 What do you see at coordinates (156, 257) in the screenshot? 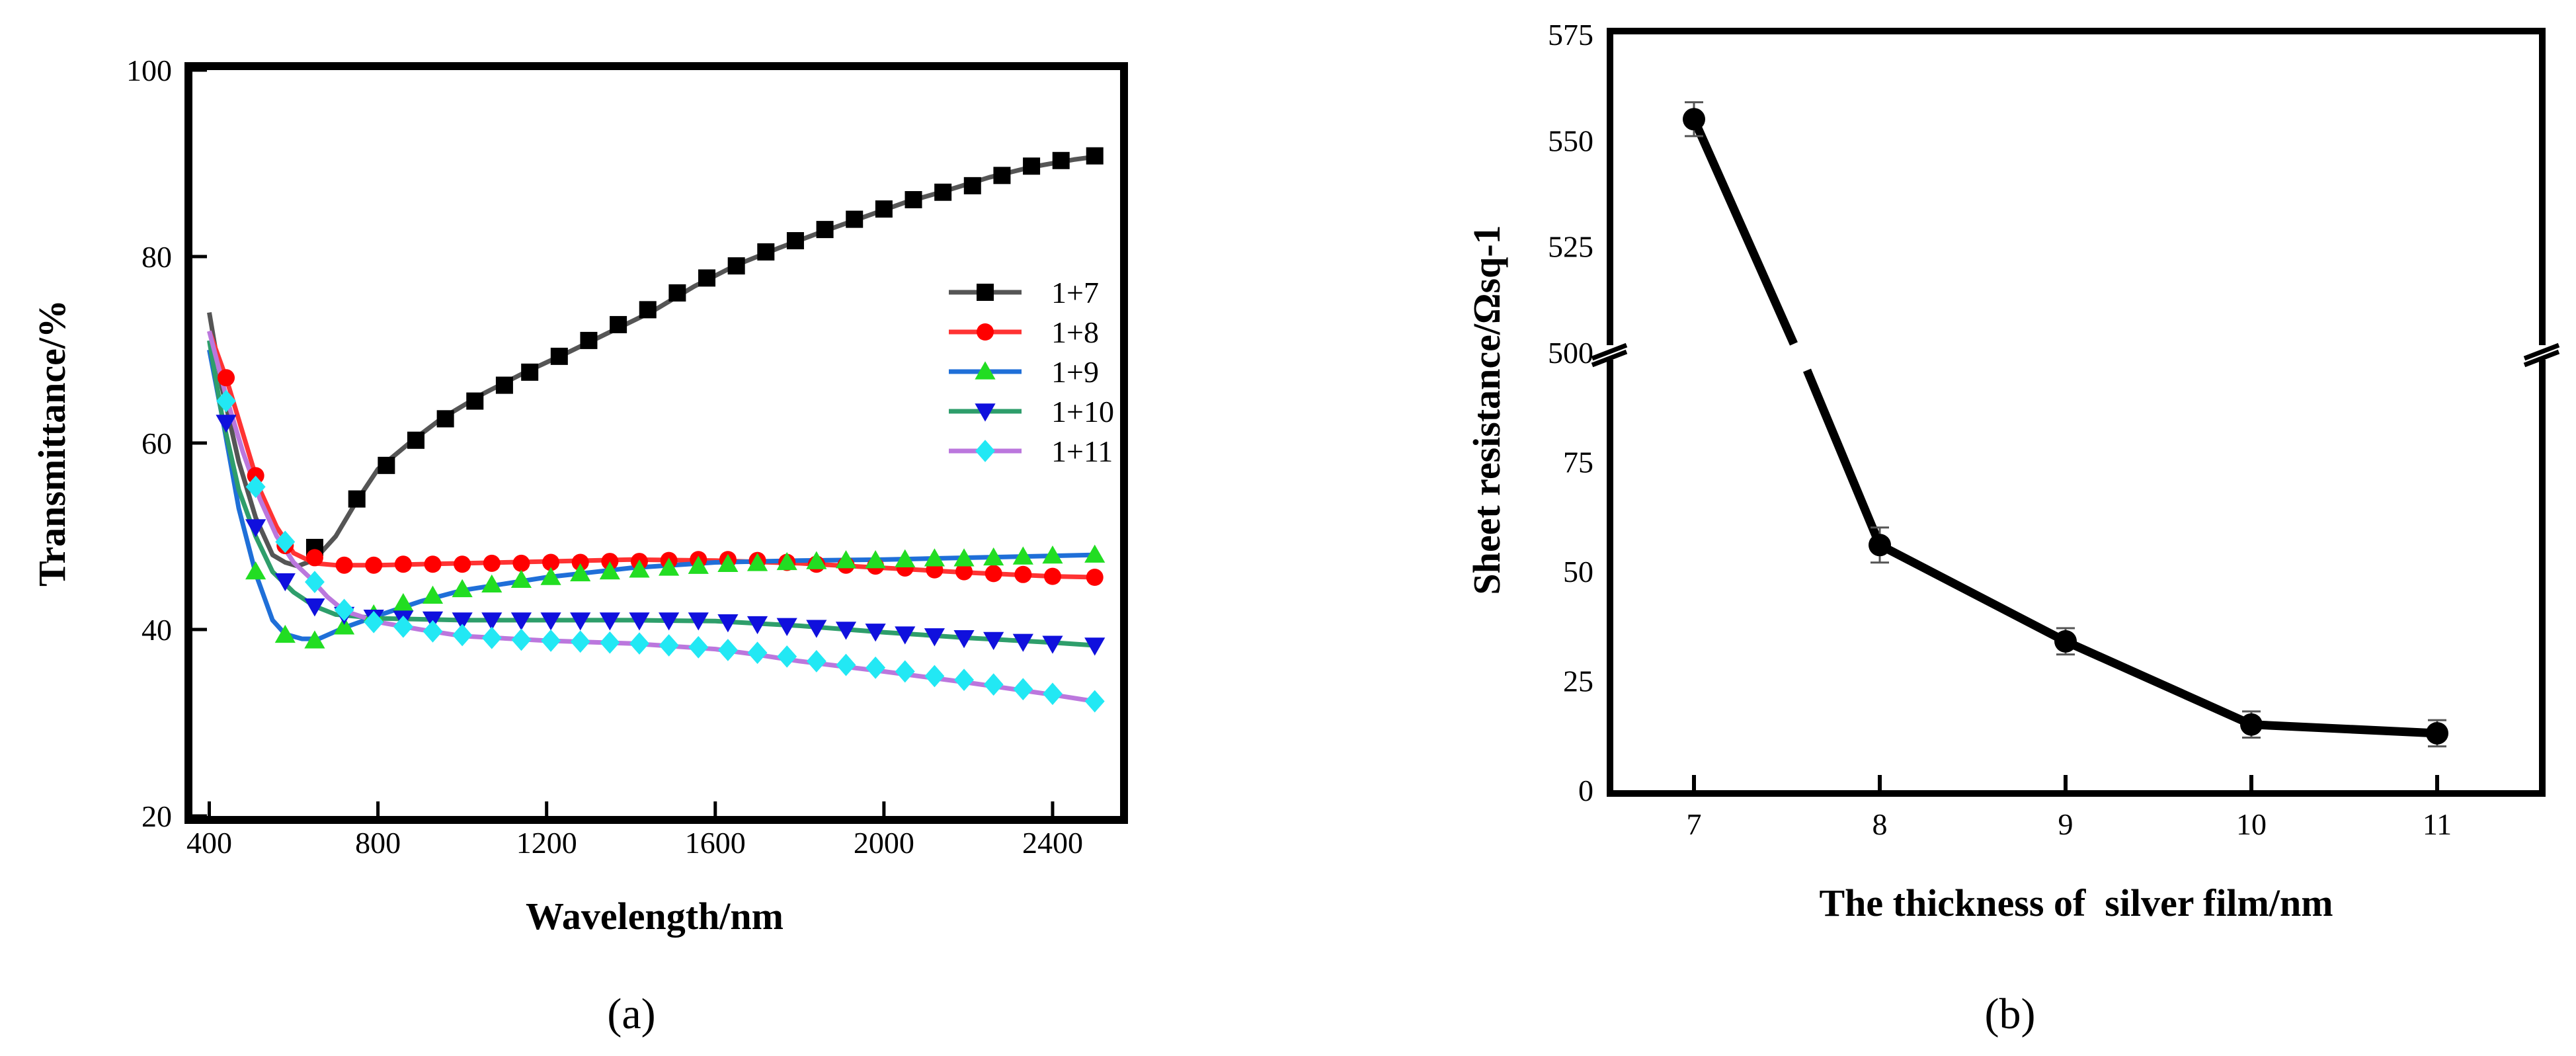
I see `panel-a-y-tick-label: 80` at bounding box center [156, 257].